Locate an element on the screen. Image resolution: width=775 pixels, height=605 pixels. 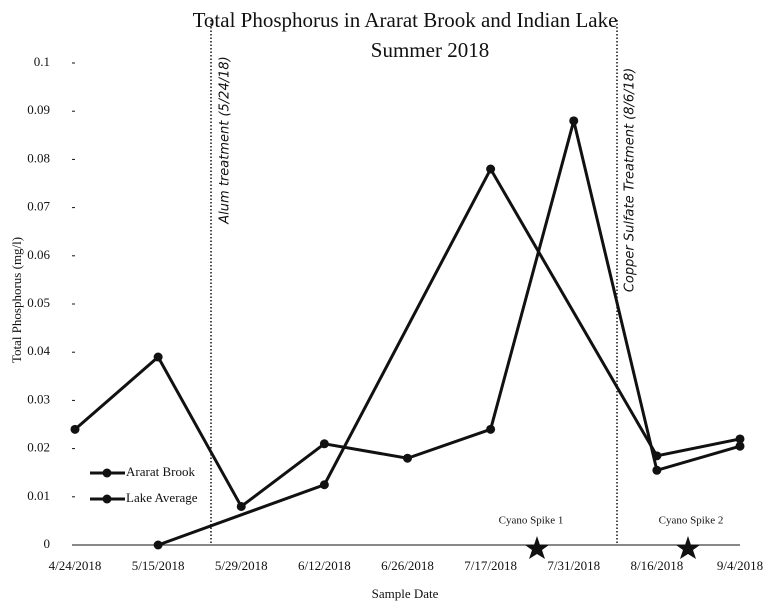
x-tick-label: 5/15/2018 is located at coordinates (158, 565).